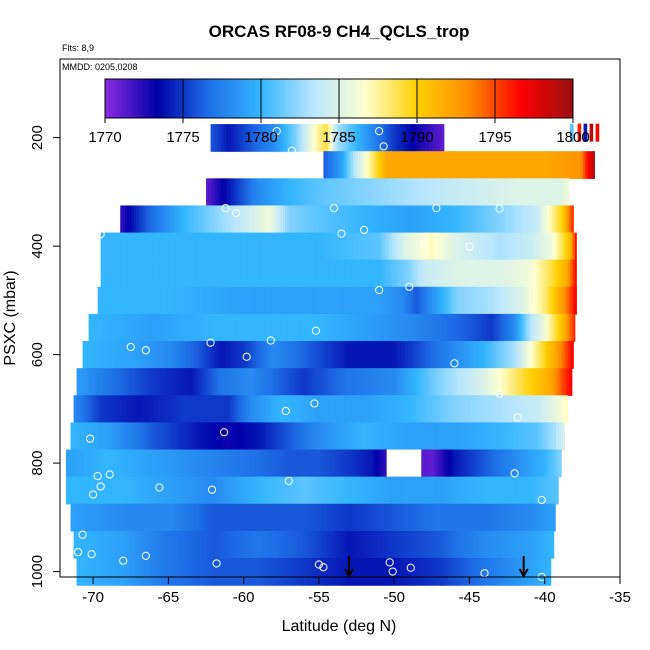  I want to click on flights-label: Flts: 8,9, so click(78, 48).